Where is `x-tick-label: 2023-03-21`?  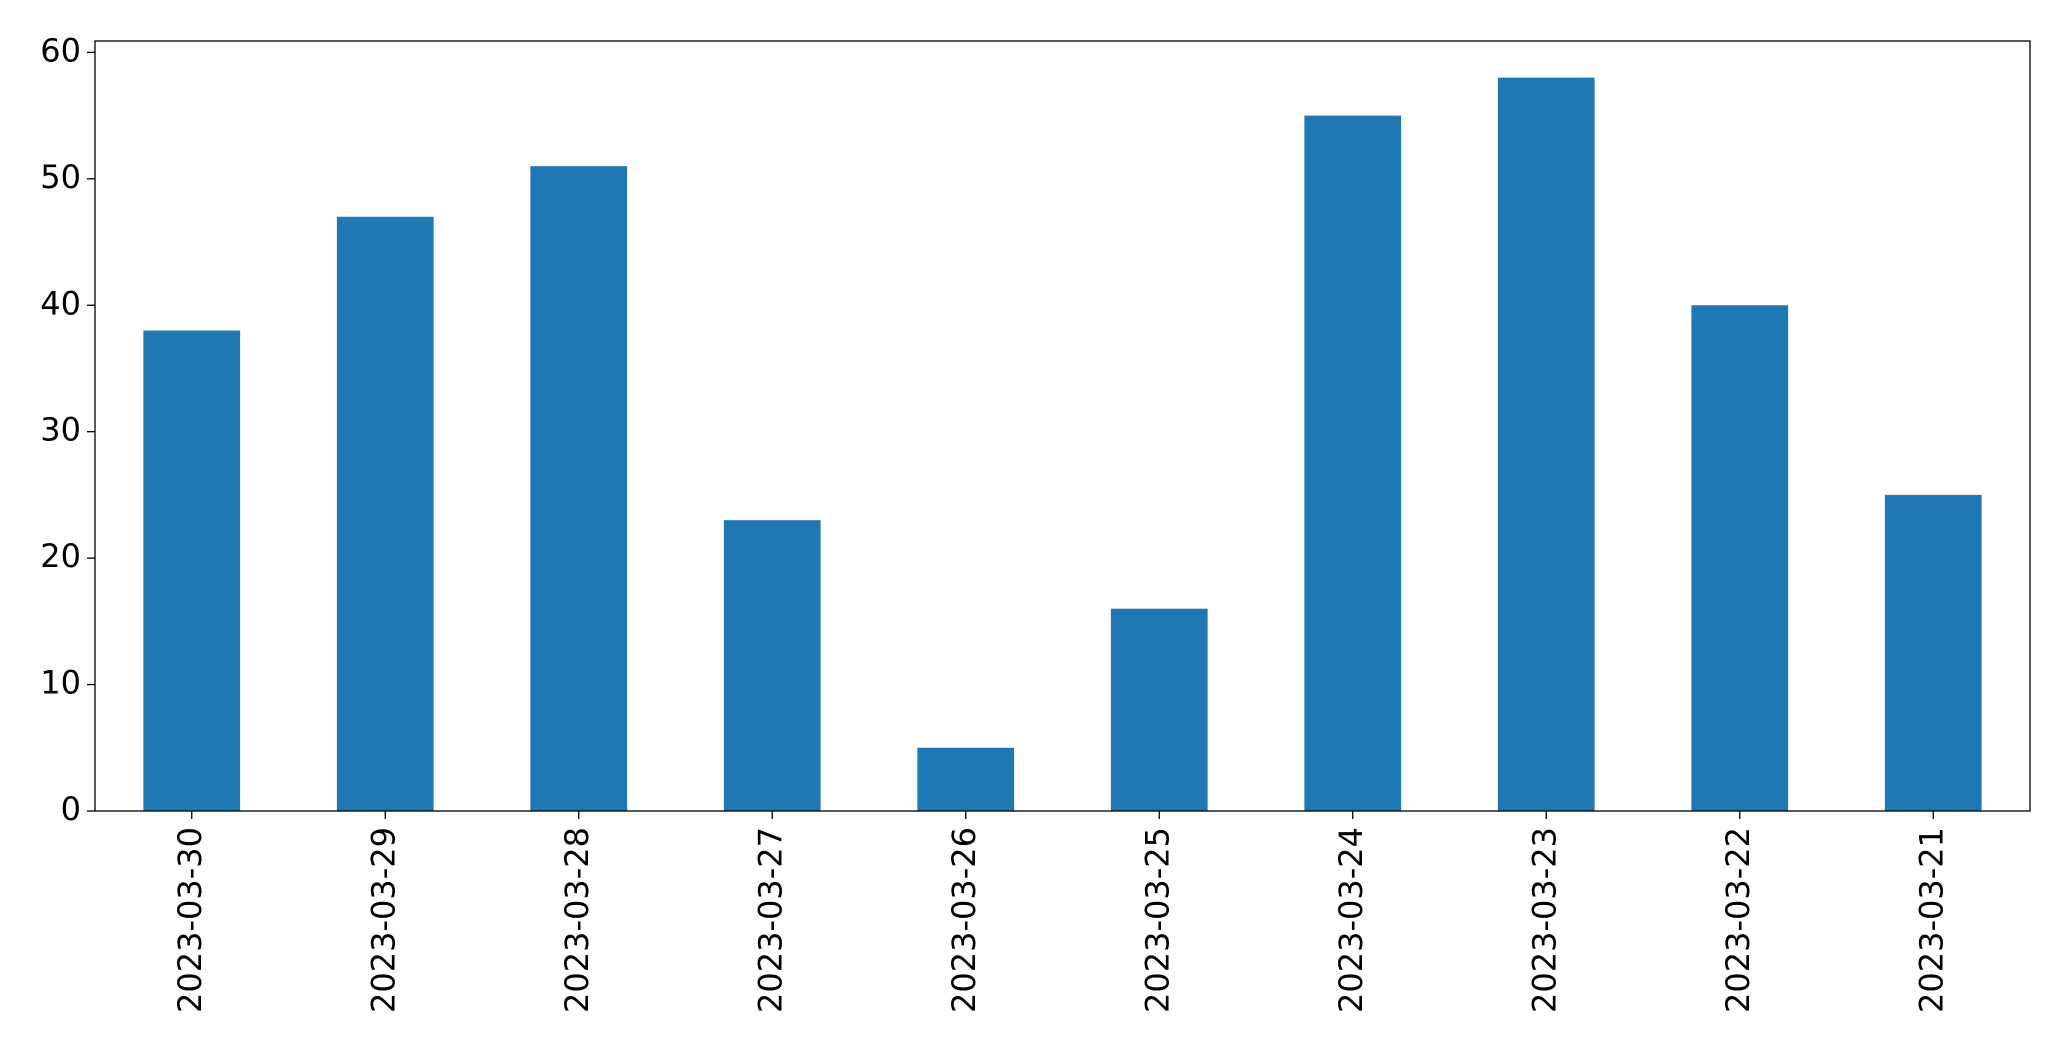 x-tick-label: 2023-03-21 is located at coordinates (1931, 920).